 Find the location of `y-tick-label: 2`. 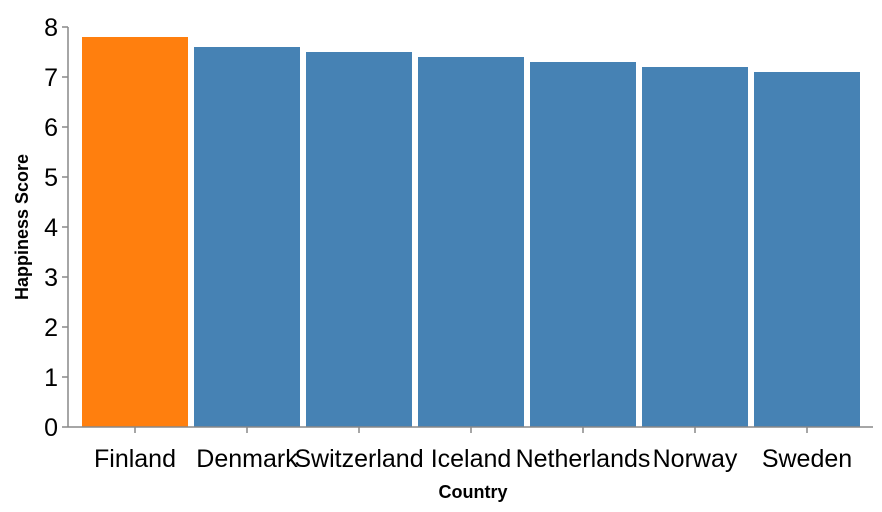

y-tick-label: 2 is located at coordinates (51, 328).